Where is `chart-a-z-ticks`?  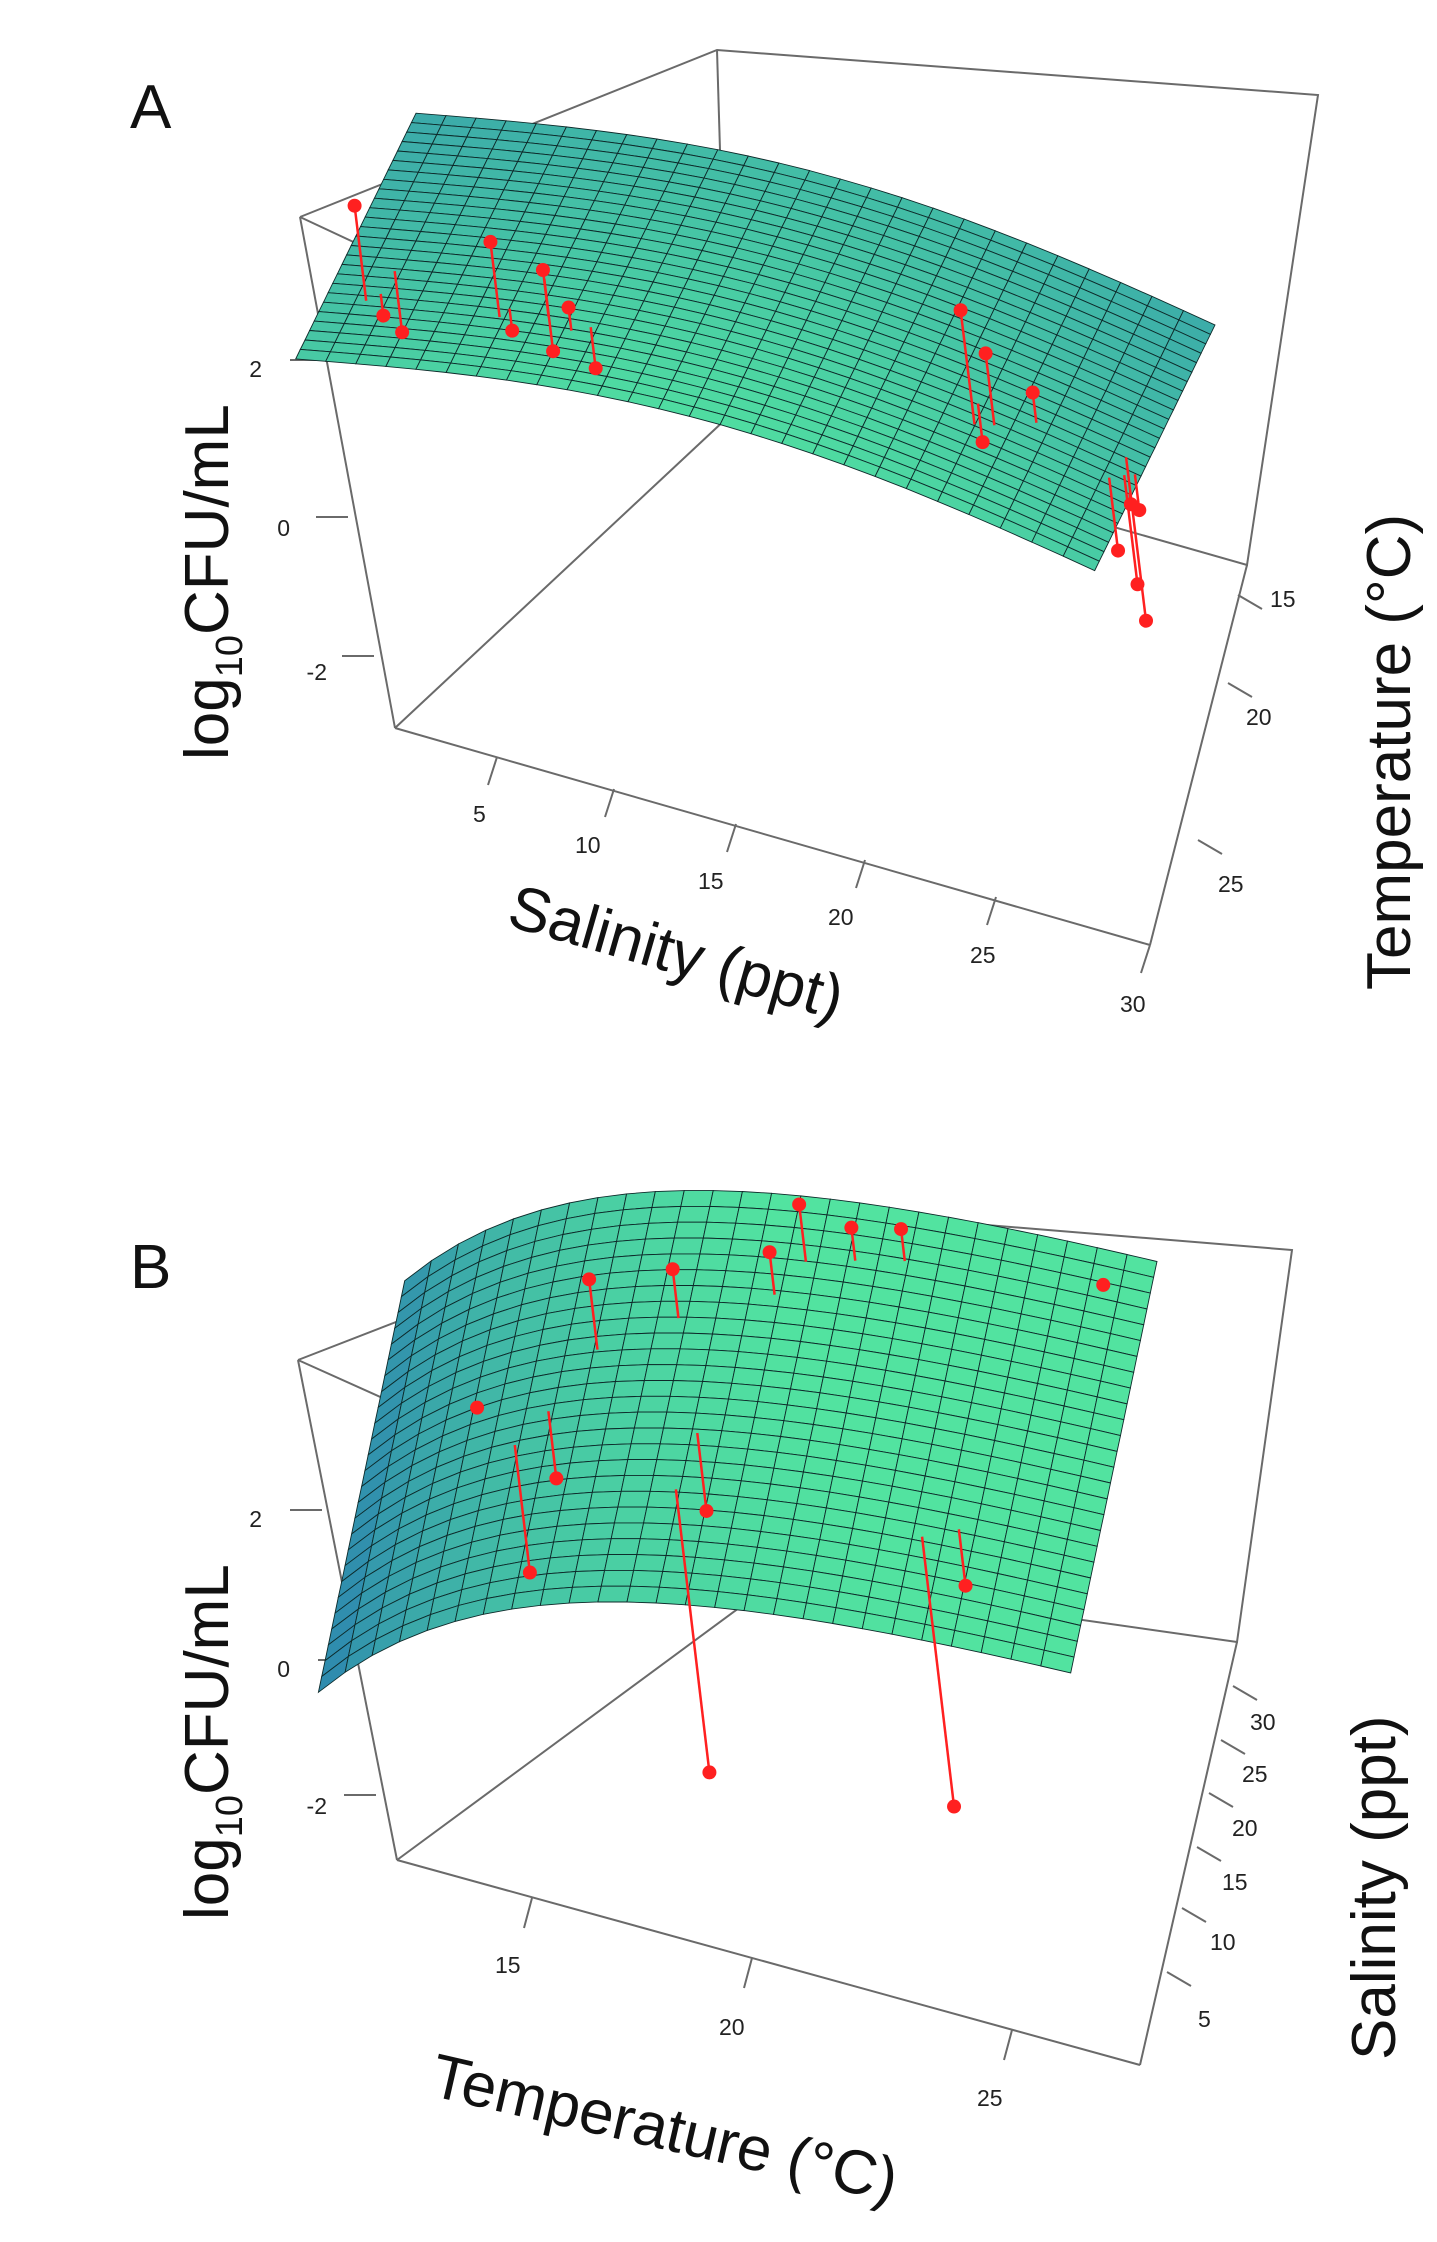 chart-a-z-ticks is located at coordinates (332, 508).